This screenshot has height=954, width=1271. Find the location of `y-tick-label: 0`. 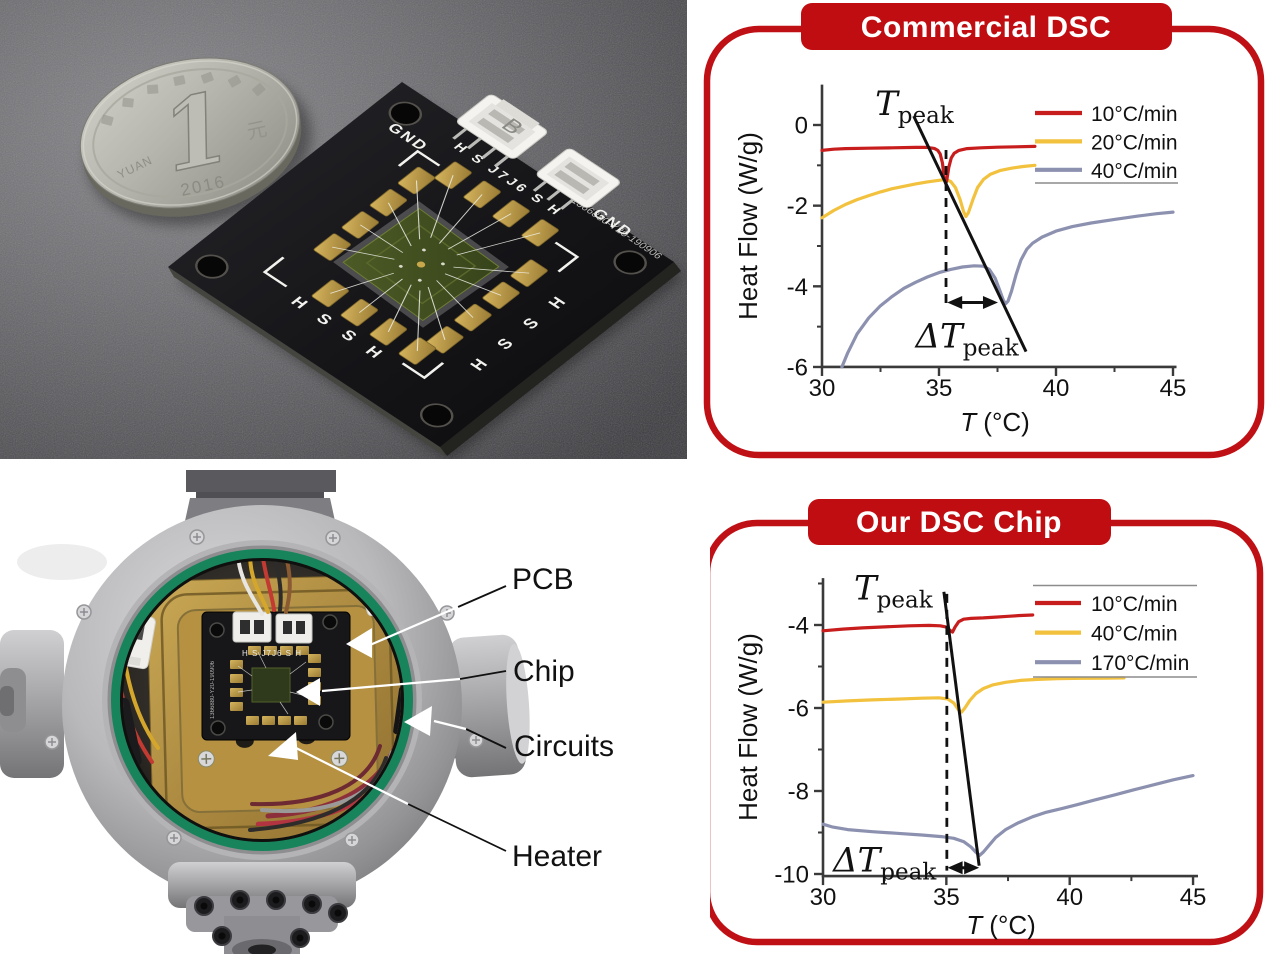

y-tick-label: 0 is located at coordinates (801, 126).